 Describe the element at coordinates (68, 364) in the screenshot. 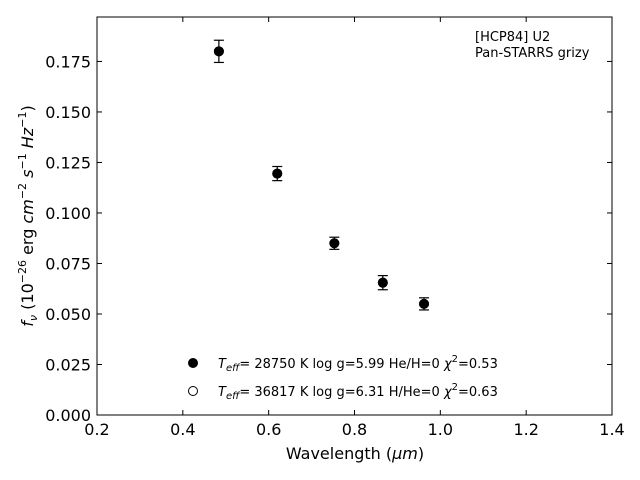

I see `y-tick-label: 0.025` at that location.